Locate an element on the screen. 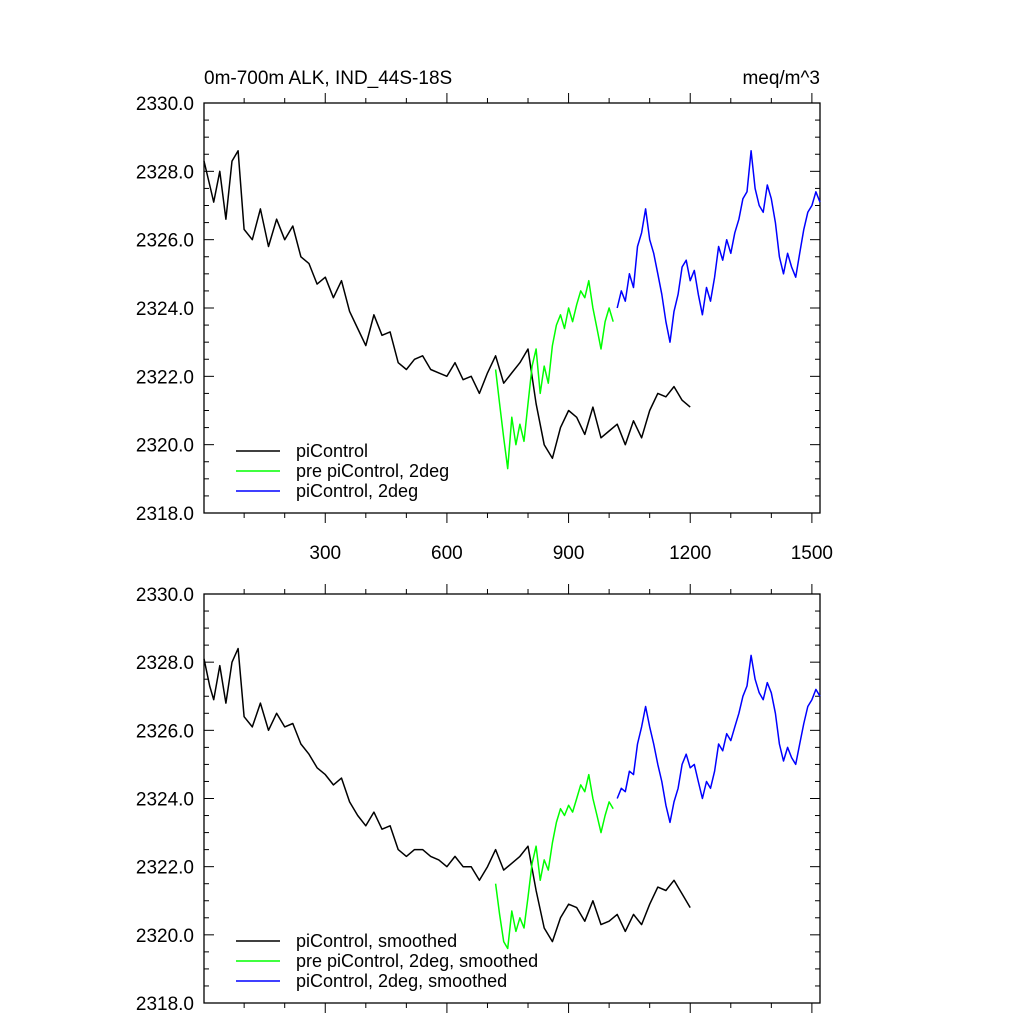 This screenshot has height=1024, width=1024. x-tick-label: 900 is located at coordinates (569, 553).